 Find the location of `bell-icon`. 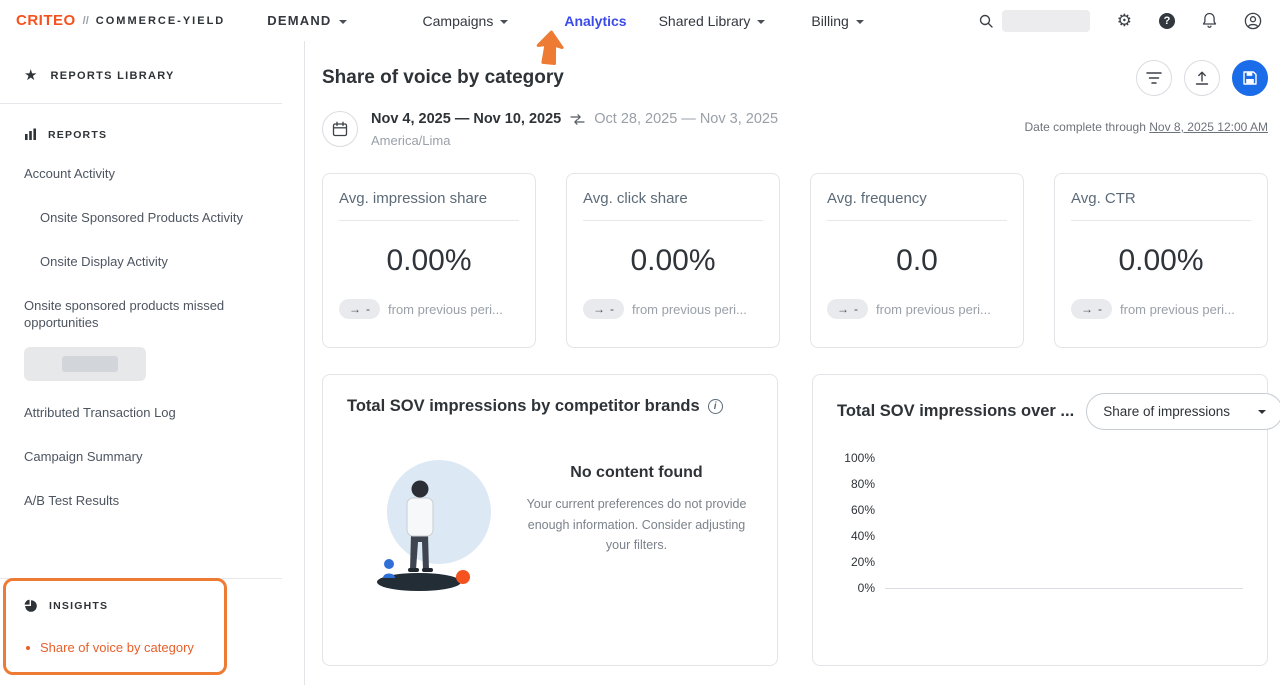

bell-icon is located at coordinates (1209, 20).